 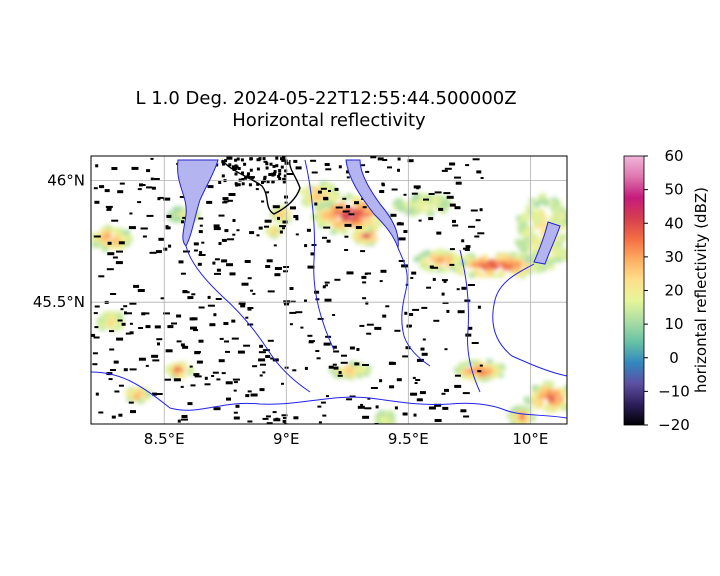 I want to click on x-tick-label: 9°E, so click(x=286, y=439).